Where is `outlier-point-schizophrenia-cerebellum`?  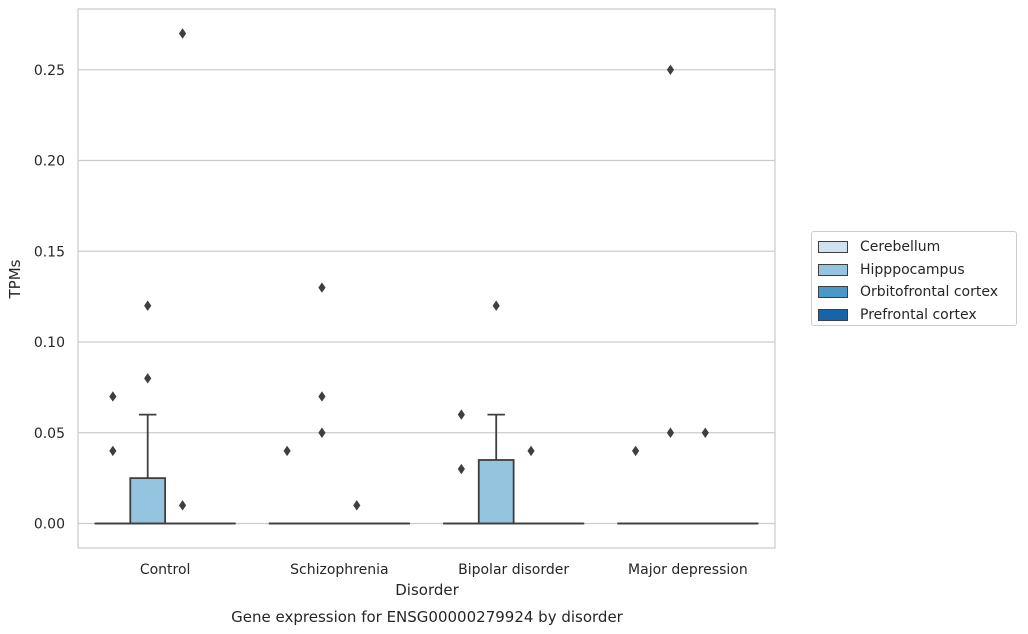 outlier-point-schizophrenia-cerebellum is located at coordinates (287, 451).